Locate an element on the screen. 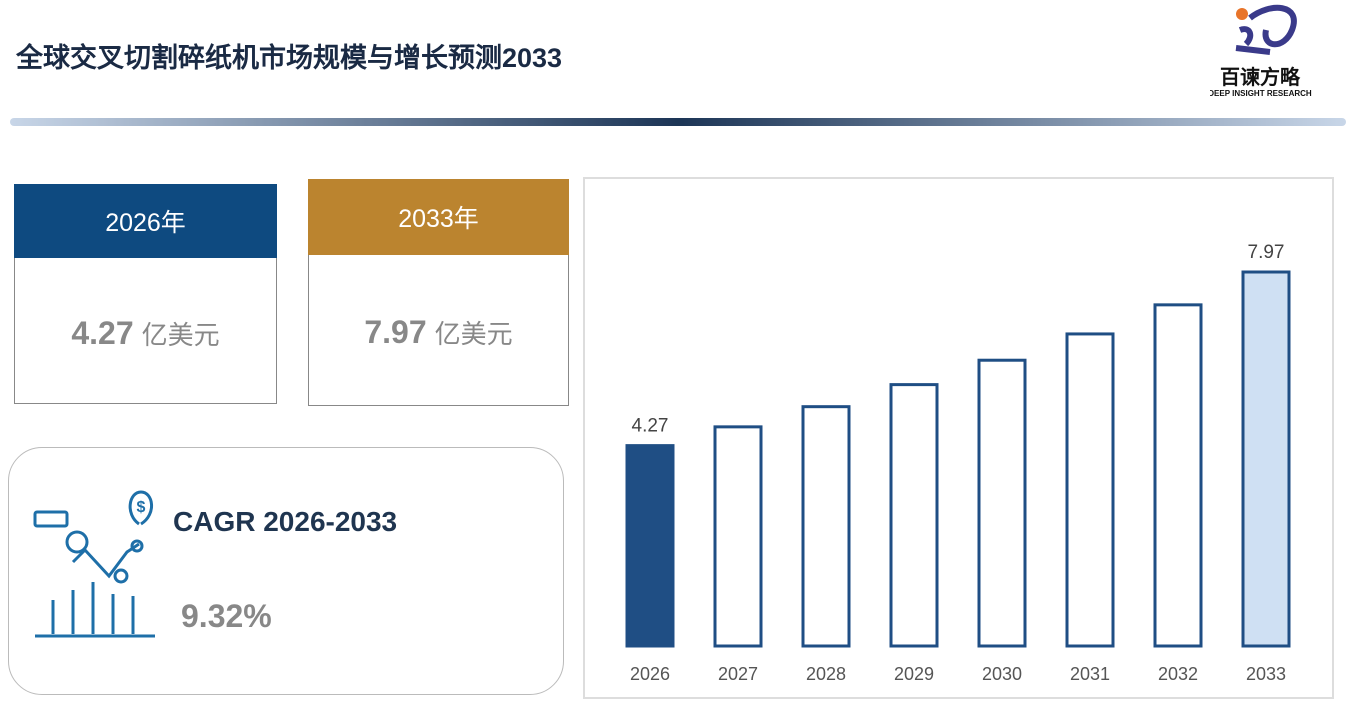  card-value: 4.27 亿美元 is located at coordinates (145, 333).